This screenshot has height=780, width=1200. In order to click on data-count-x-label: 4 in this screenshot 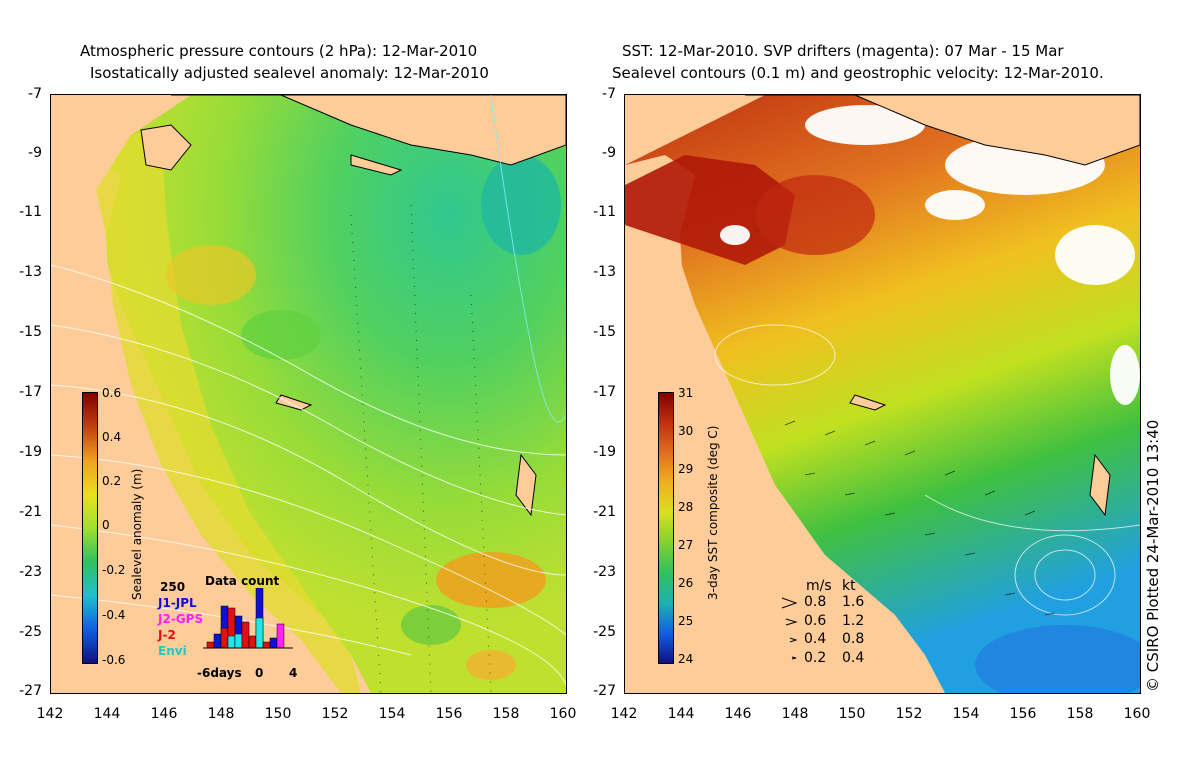, I will do `click(293, 673)`.